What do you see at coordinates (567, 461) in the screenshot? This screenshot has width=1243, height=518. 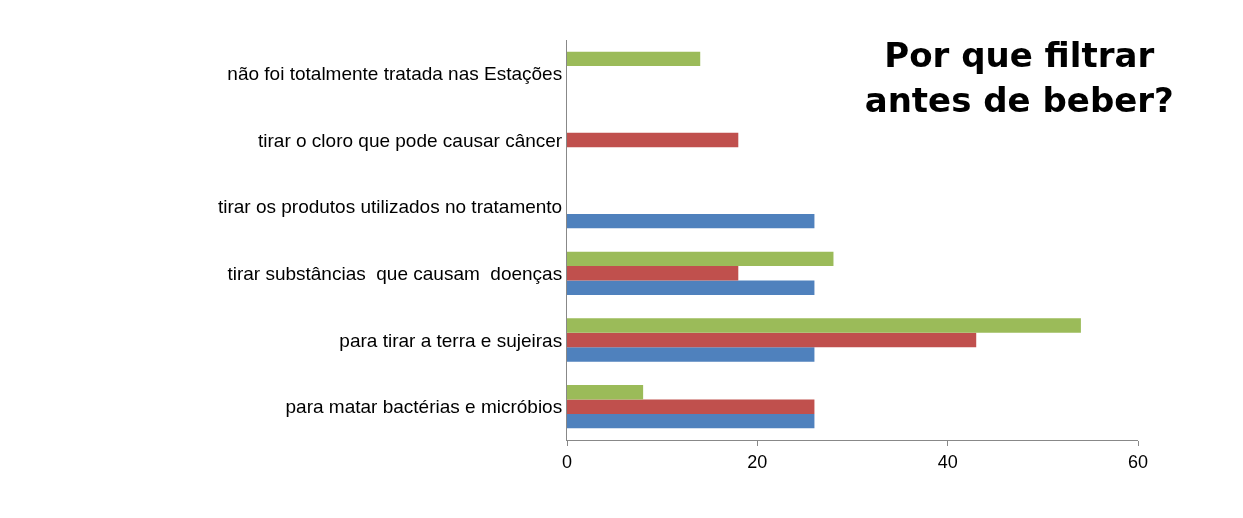 I see `x-tick-label: 0` at bounding box center [567, 461].